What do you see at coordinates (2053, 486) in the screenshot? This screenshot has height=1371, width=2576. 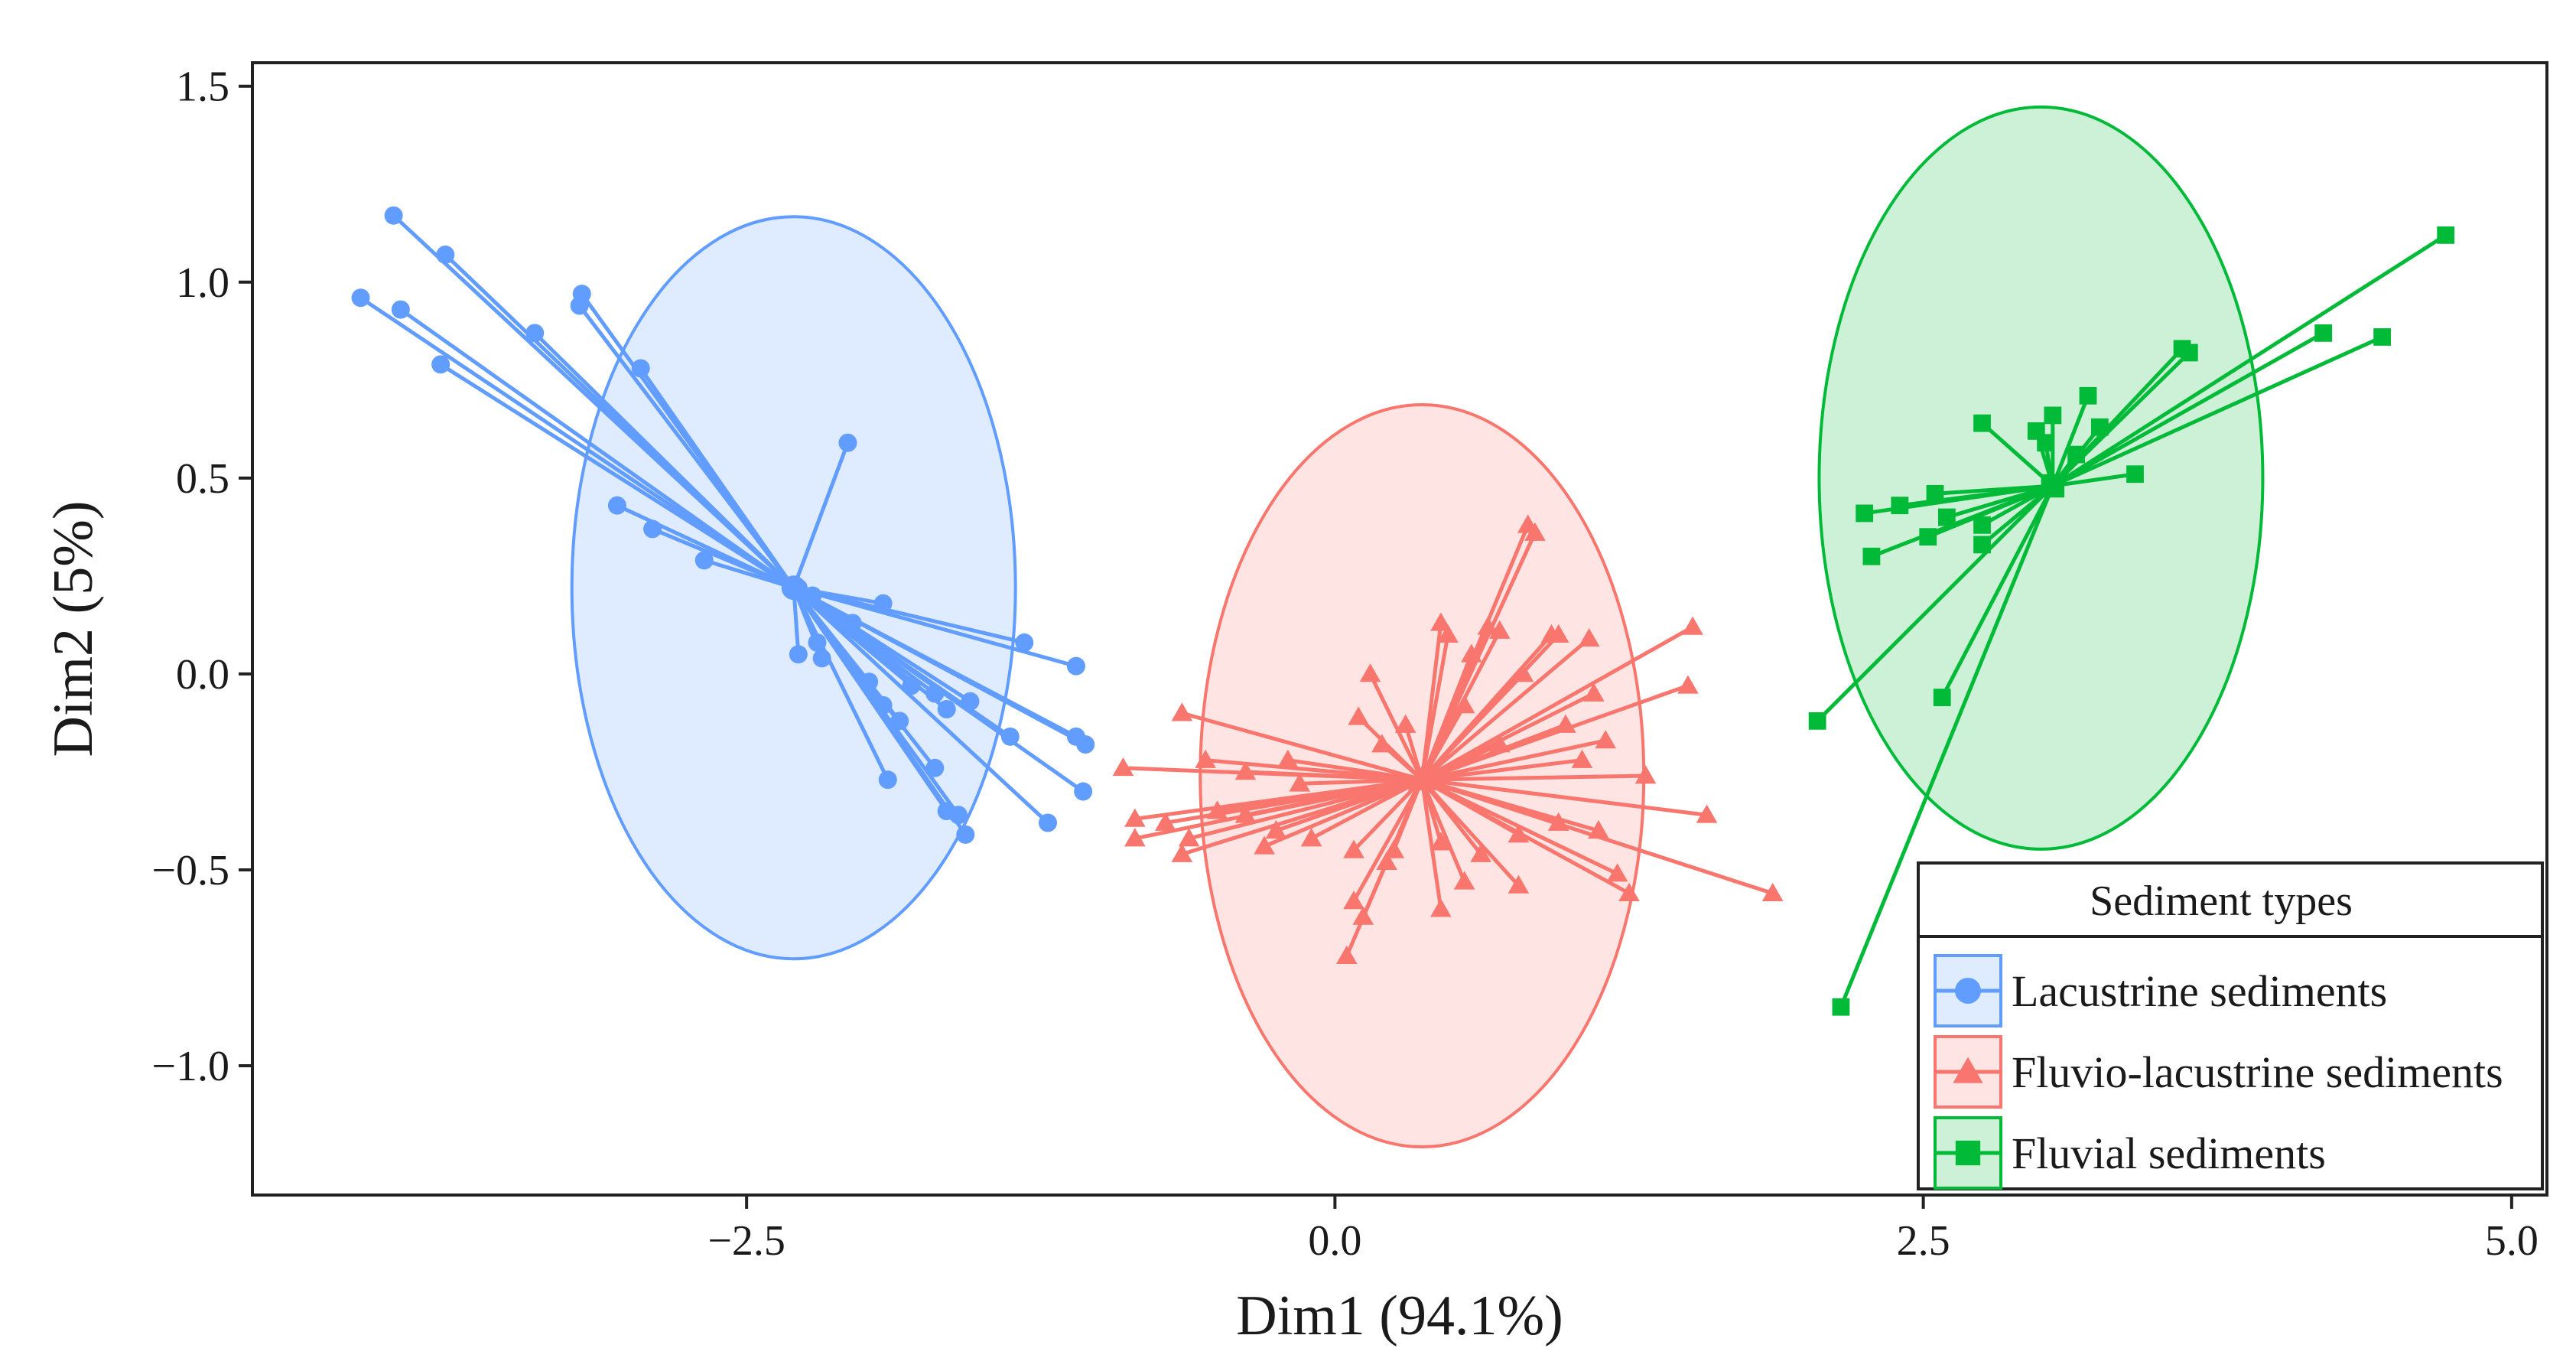 I see `fluvial-sediments-centroid` at bounding box center [2053, 486].